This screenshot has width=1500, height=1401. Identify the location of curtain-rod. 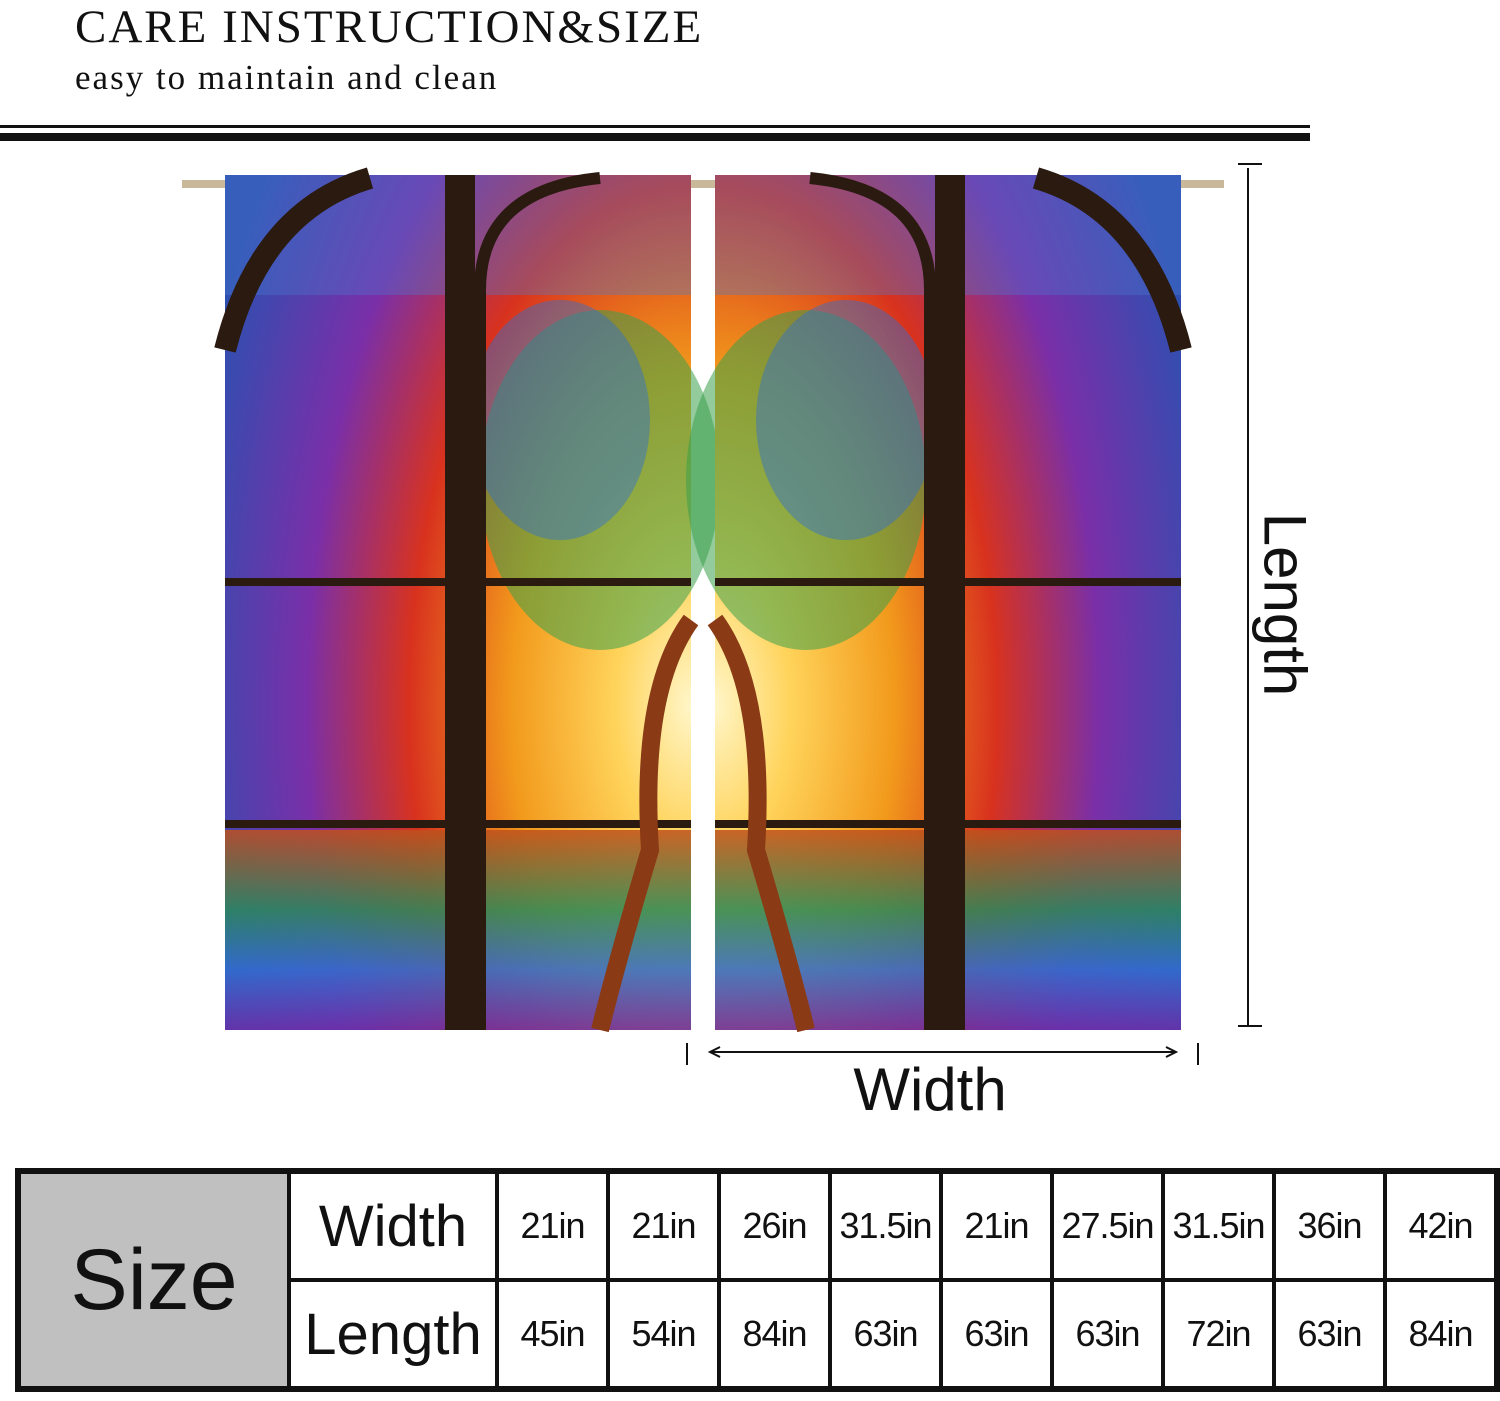
(703, 184).